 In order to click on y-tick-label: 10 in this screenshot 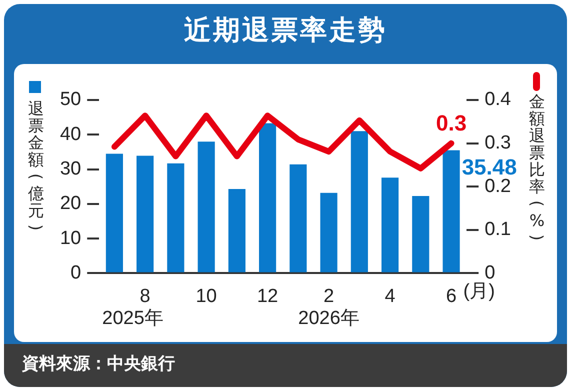, I will do `click(71, 238)`.